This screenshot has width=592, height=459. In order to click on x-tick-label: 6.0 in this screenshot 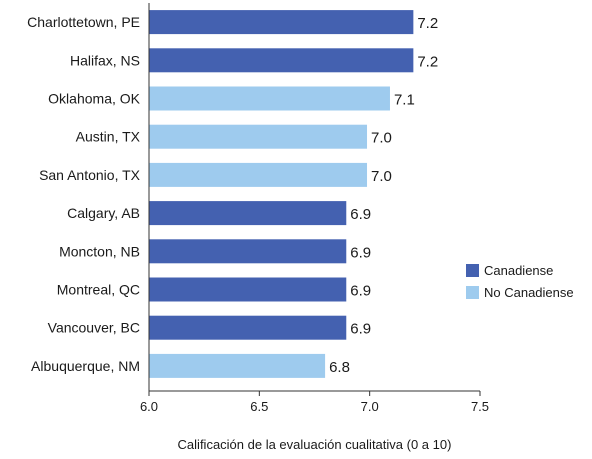, I will do `click(149, 406)`.